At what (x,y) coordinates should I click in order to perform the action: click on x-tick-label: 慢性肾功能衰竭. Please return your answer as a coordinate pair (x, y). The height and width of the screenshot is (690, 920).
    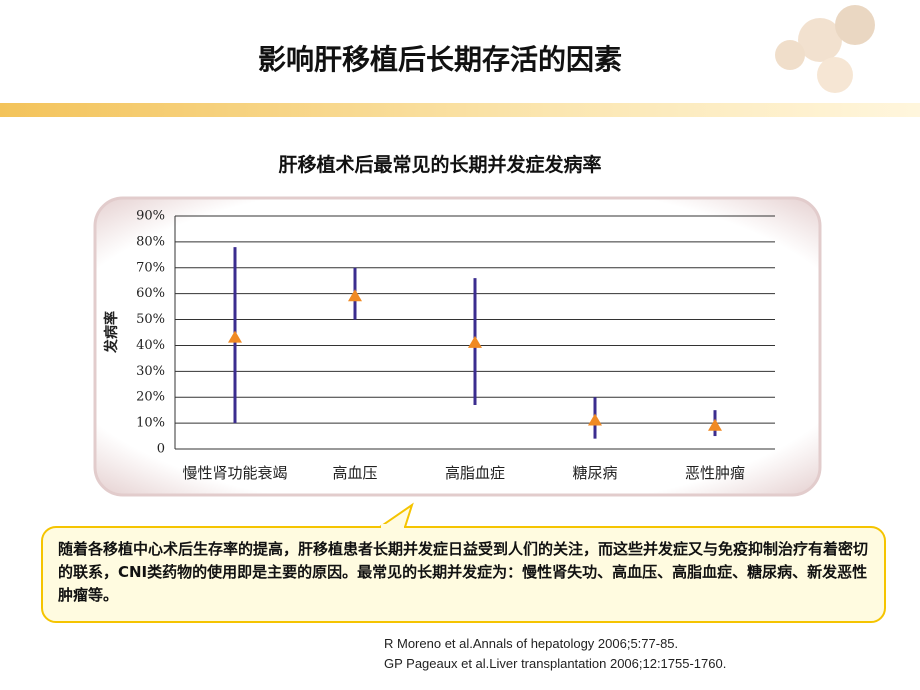
    Looking at the image, I should click on (234, 473).